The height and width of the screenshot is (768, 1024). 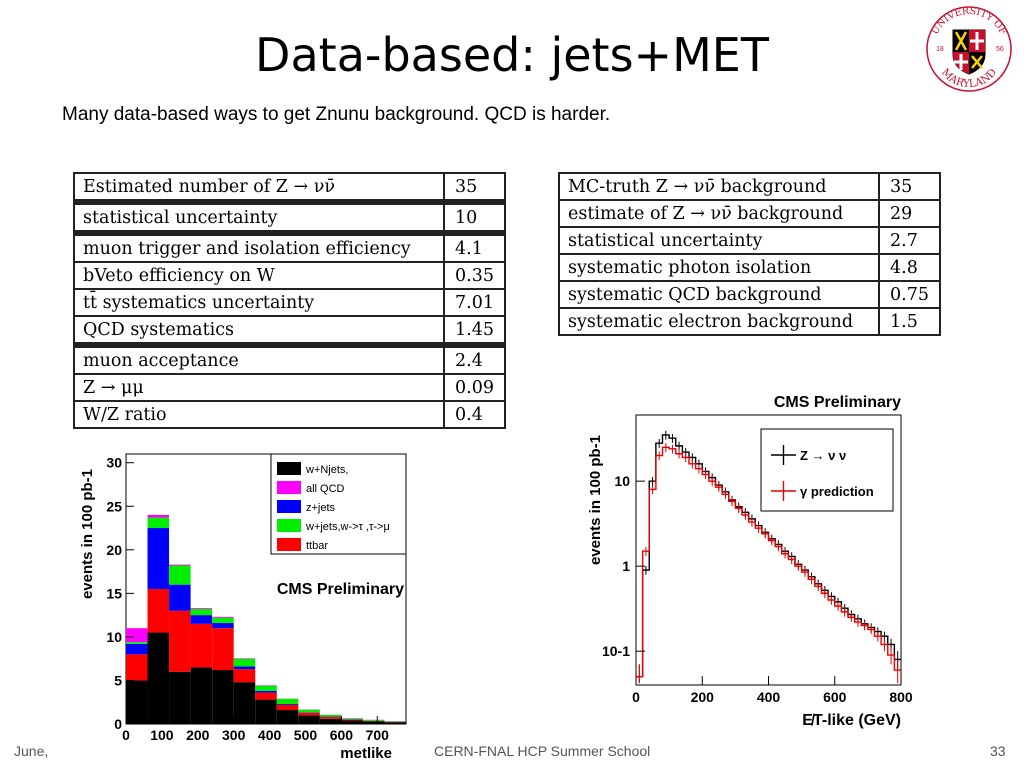 I want to click on x-axis-label: metlike, so click(x=366, y=753).